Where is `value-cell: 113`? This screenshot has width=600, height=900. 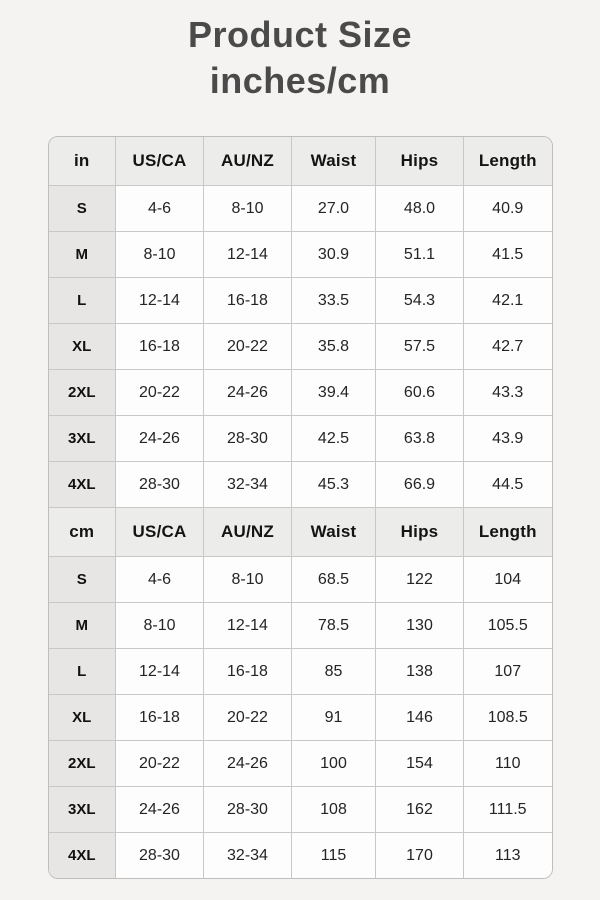
value-cell: 113 is located at coordinates (507, 855).